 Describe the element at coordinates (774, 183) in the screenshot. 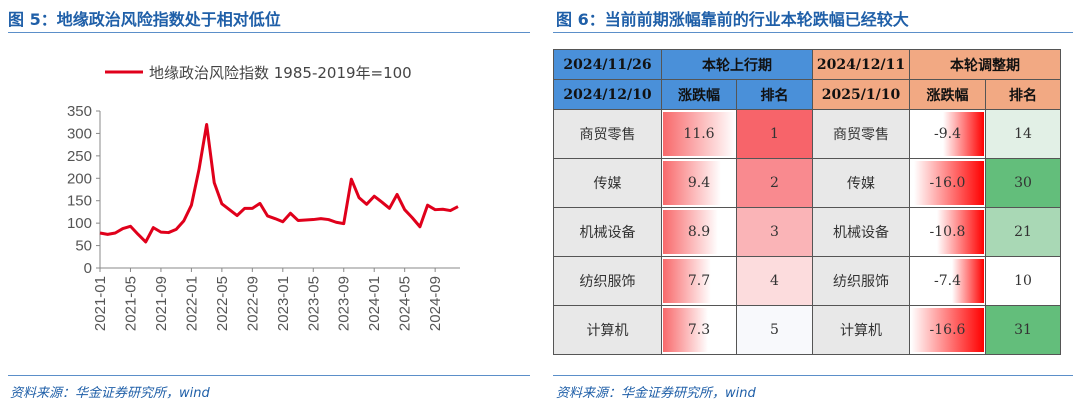

I see `up-rank: 2` at that location.